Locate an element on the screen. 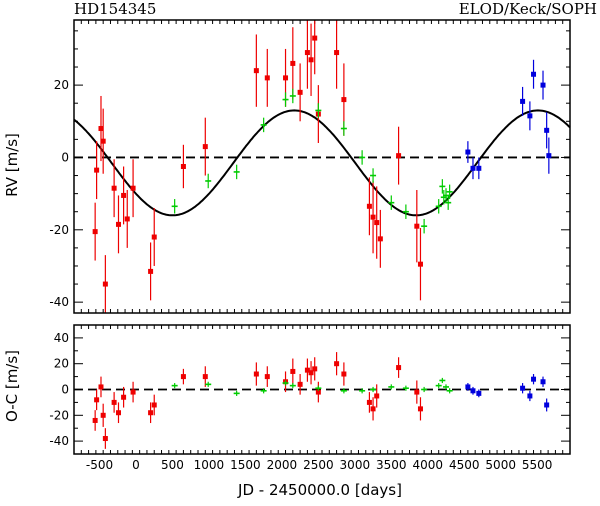 The height and width of the screenshot is (506, 600). x-tick-label: 3500 is located at coordinates (391, 465).